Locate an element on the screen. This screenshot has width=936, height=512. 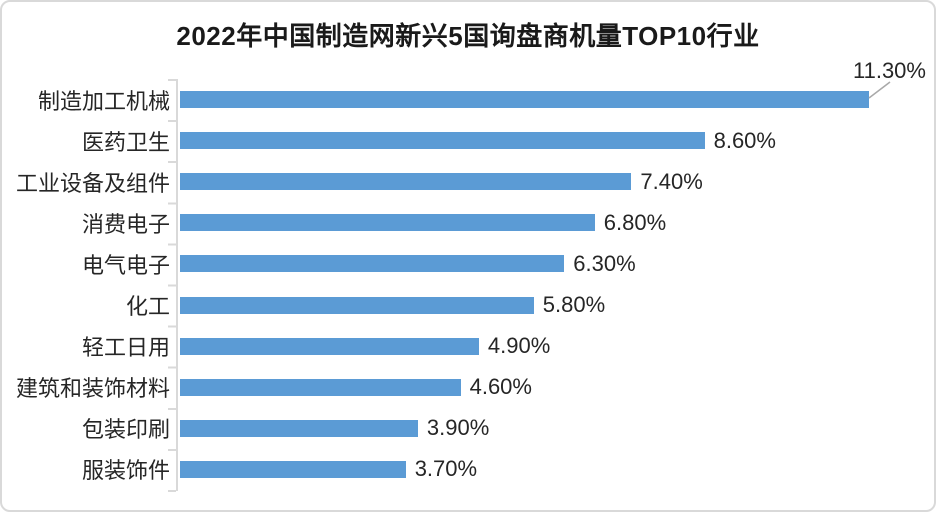
chart-row: 电气电子 6.30% is located at coordinates (468, 263).